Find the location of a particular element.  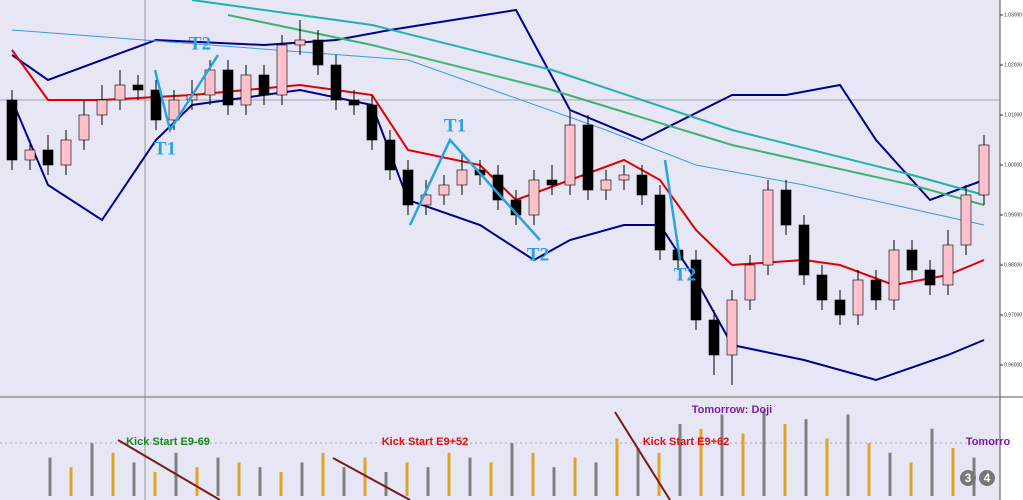

signal-label: Kick Start E9+52 is located at coordinates (425, 442).